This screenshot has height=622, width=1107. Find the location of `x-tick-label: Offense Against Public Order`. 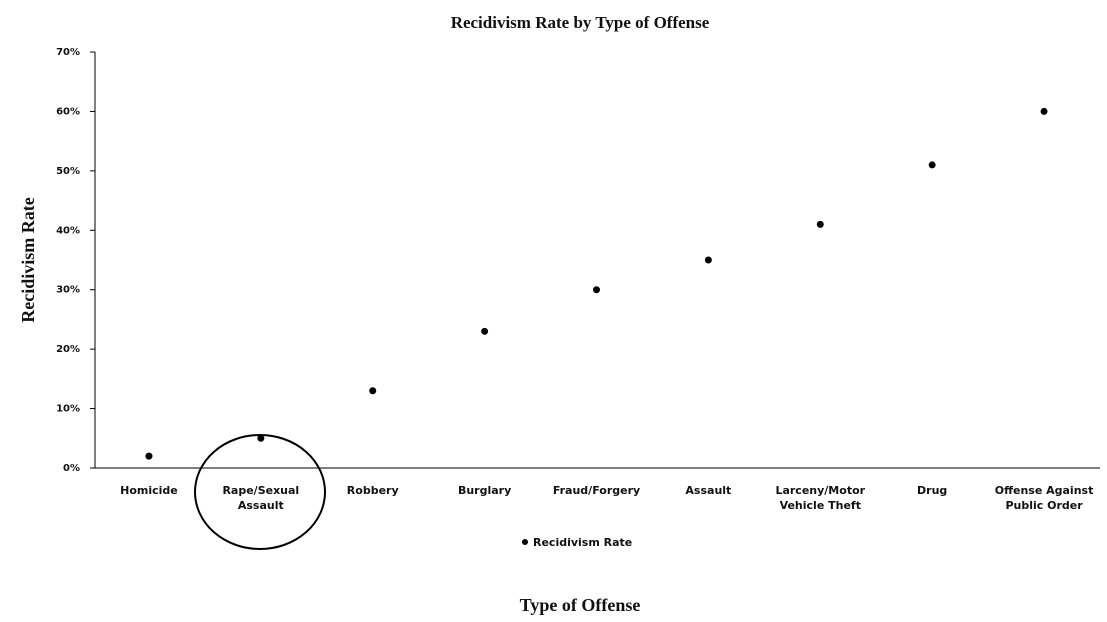

x-tick-label: Offense Against Public Order is located at coordinates (1044, 498).